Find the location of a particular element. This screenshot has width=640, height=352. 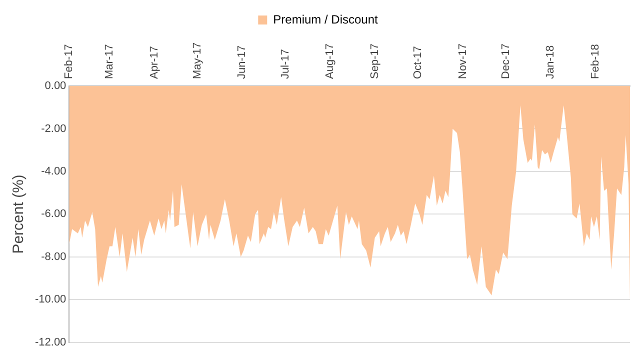

y-tick-label: 0.00 is located at coordinates (55, 86).